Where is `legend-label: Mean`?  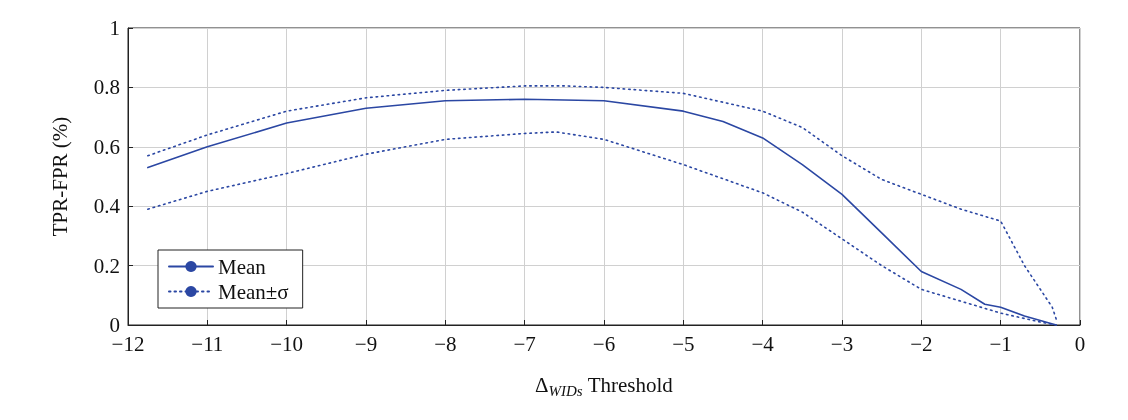
legend-label: Mean is located at coordinates (242, 266).